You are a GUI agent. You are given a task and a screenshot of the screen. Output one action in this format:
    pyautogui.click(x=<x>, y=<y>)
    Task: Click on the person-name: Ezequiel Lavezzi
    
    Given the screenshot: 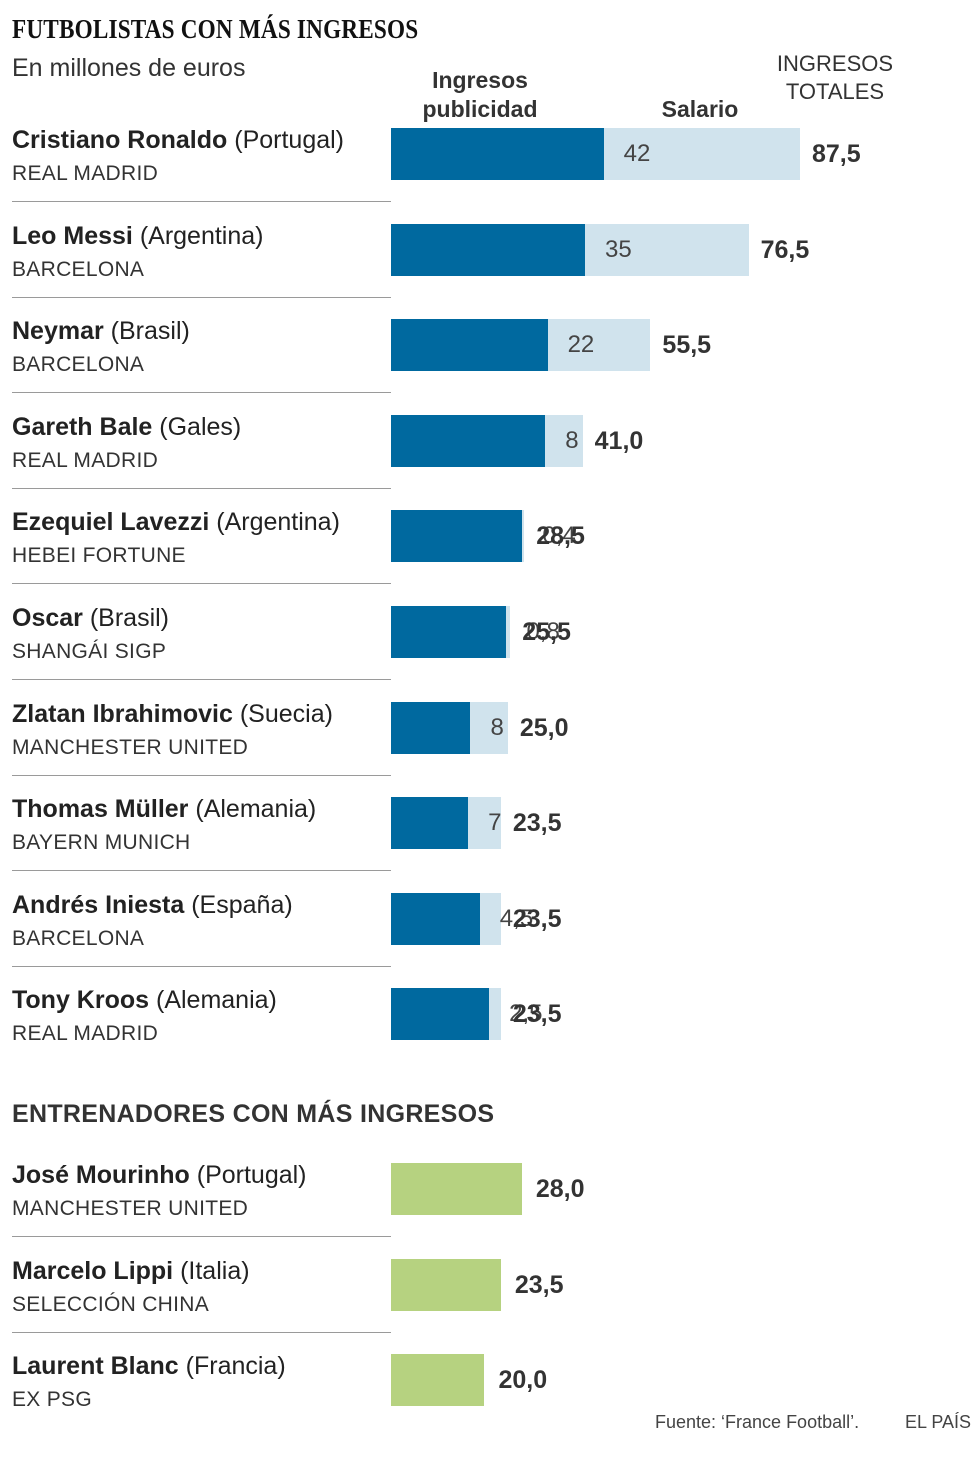 What is the action you would take?
    pyautogui.click(x=111, y=522)
    